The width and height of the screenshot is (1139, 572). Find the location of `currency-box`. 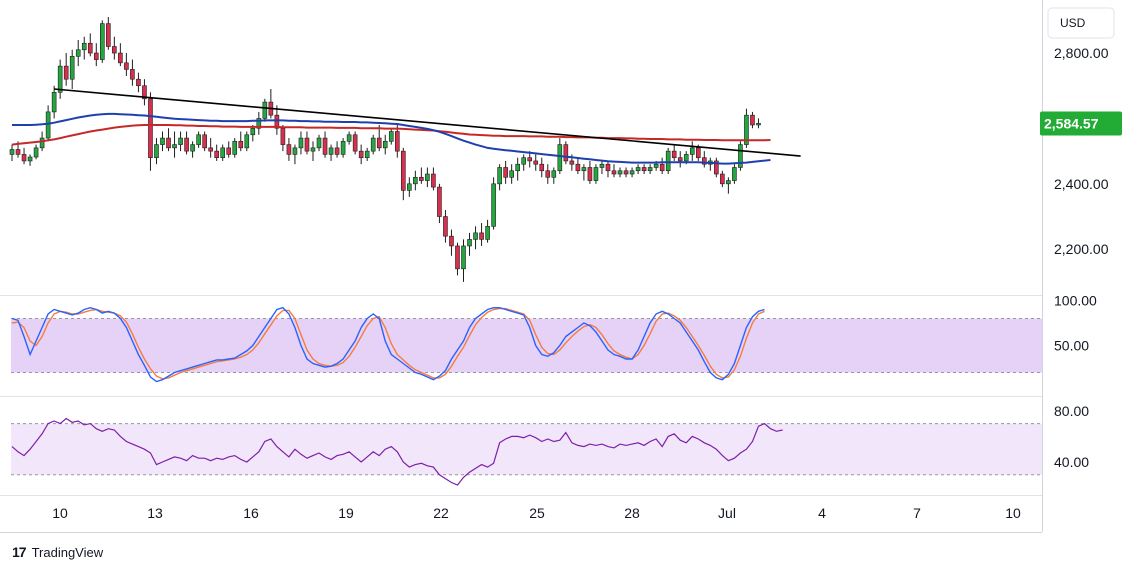

currency-box is located at coordinates (1081, 23).